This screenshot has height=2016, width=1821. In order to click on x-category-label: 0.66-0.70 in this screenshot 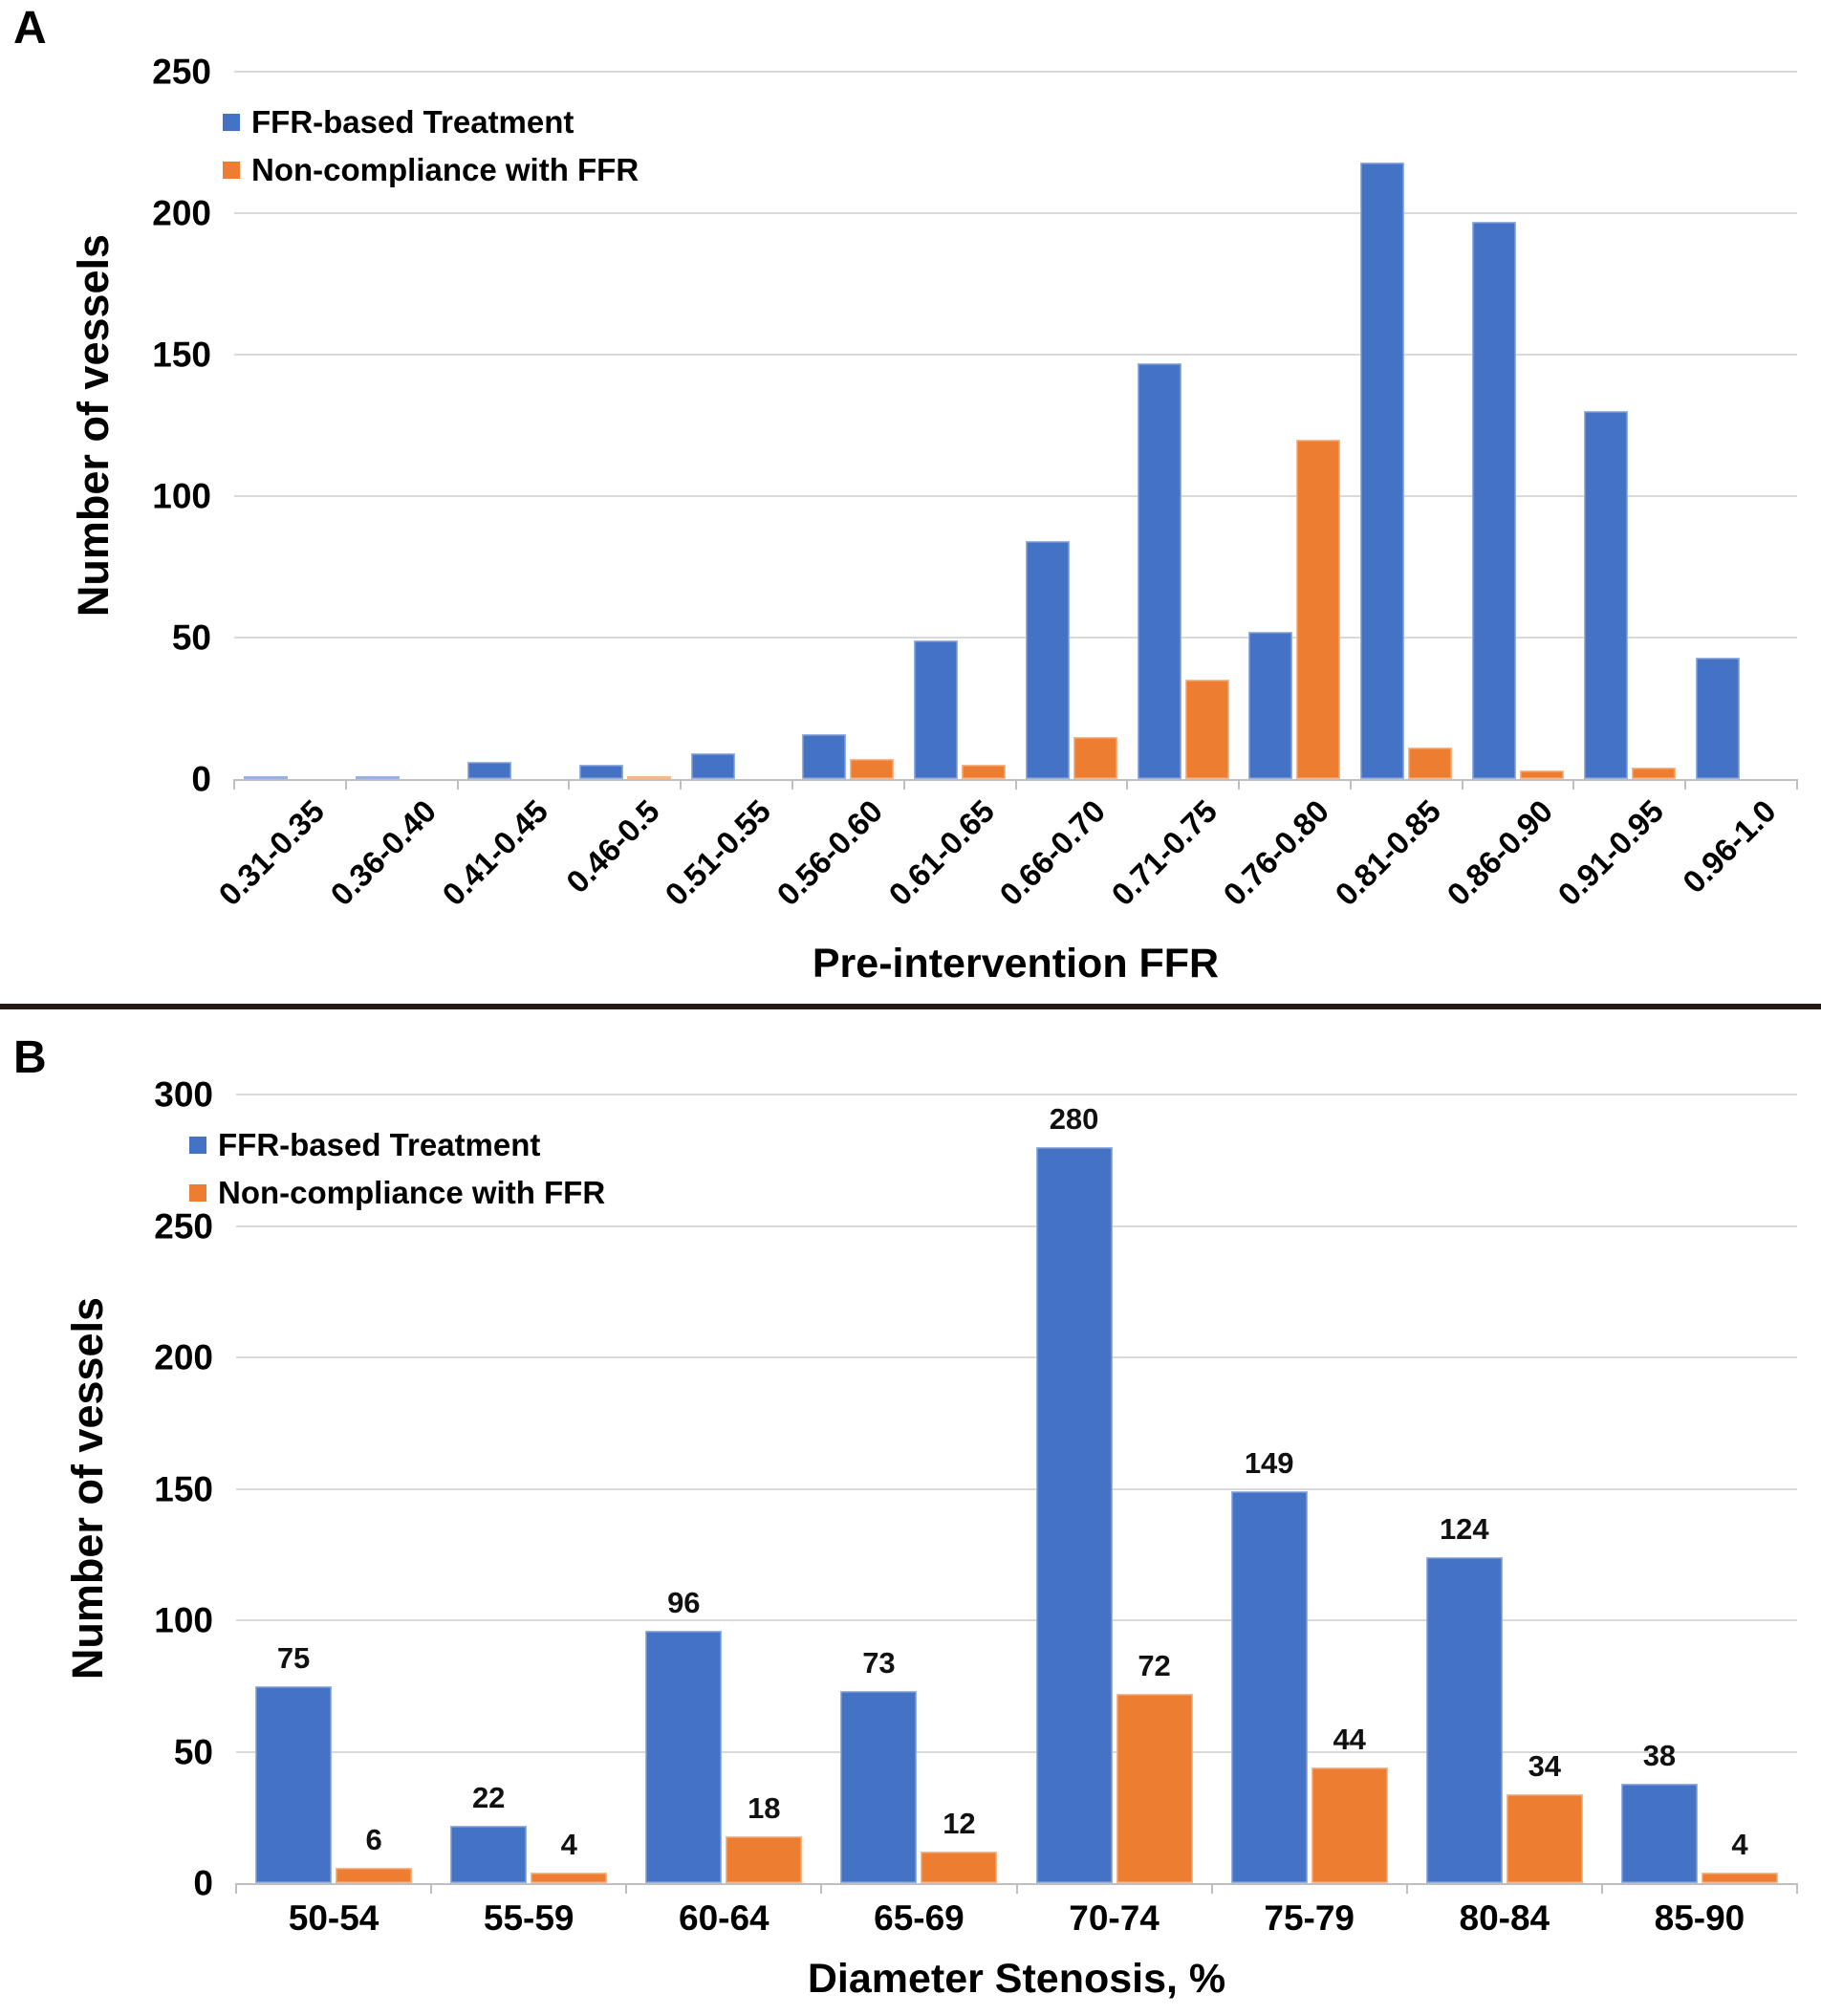, I will do `click(1052, 852)`.